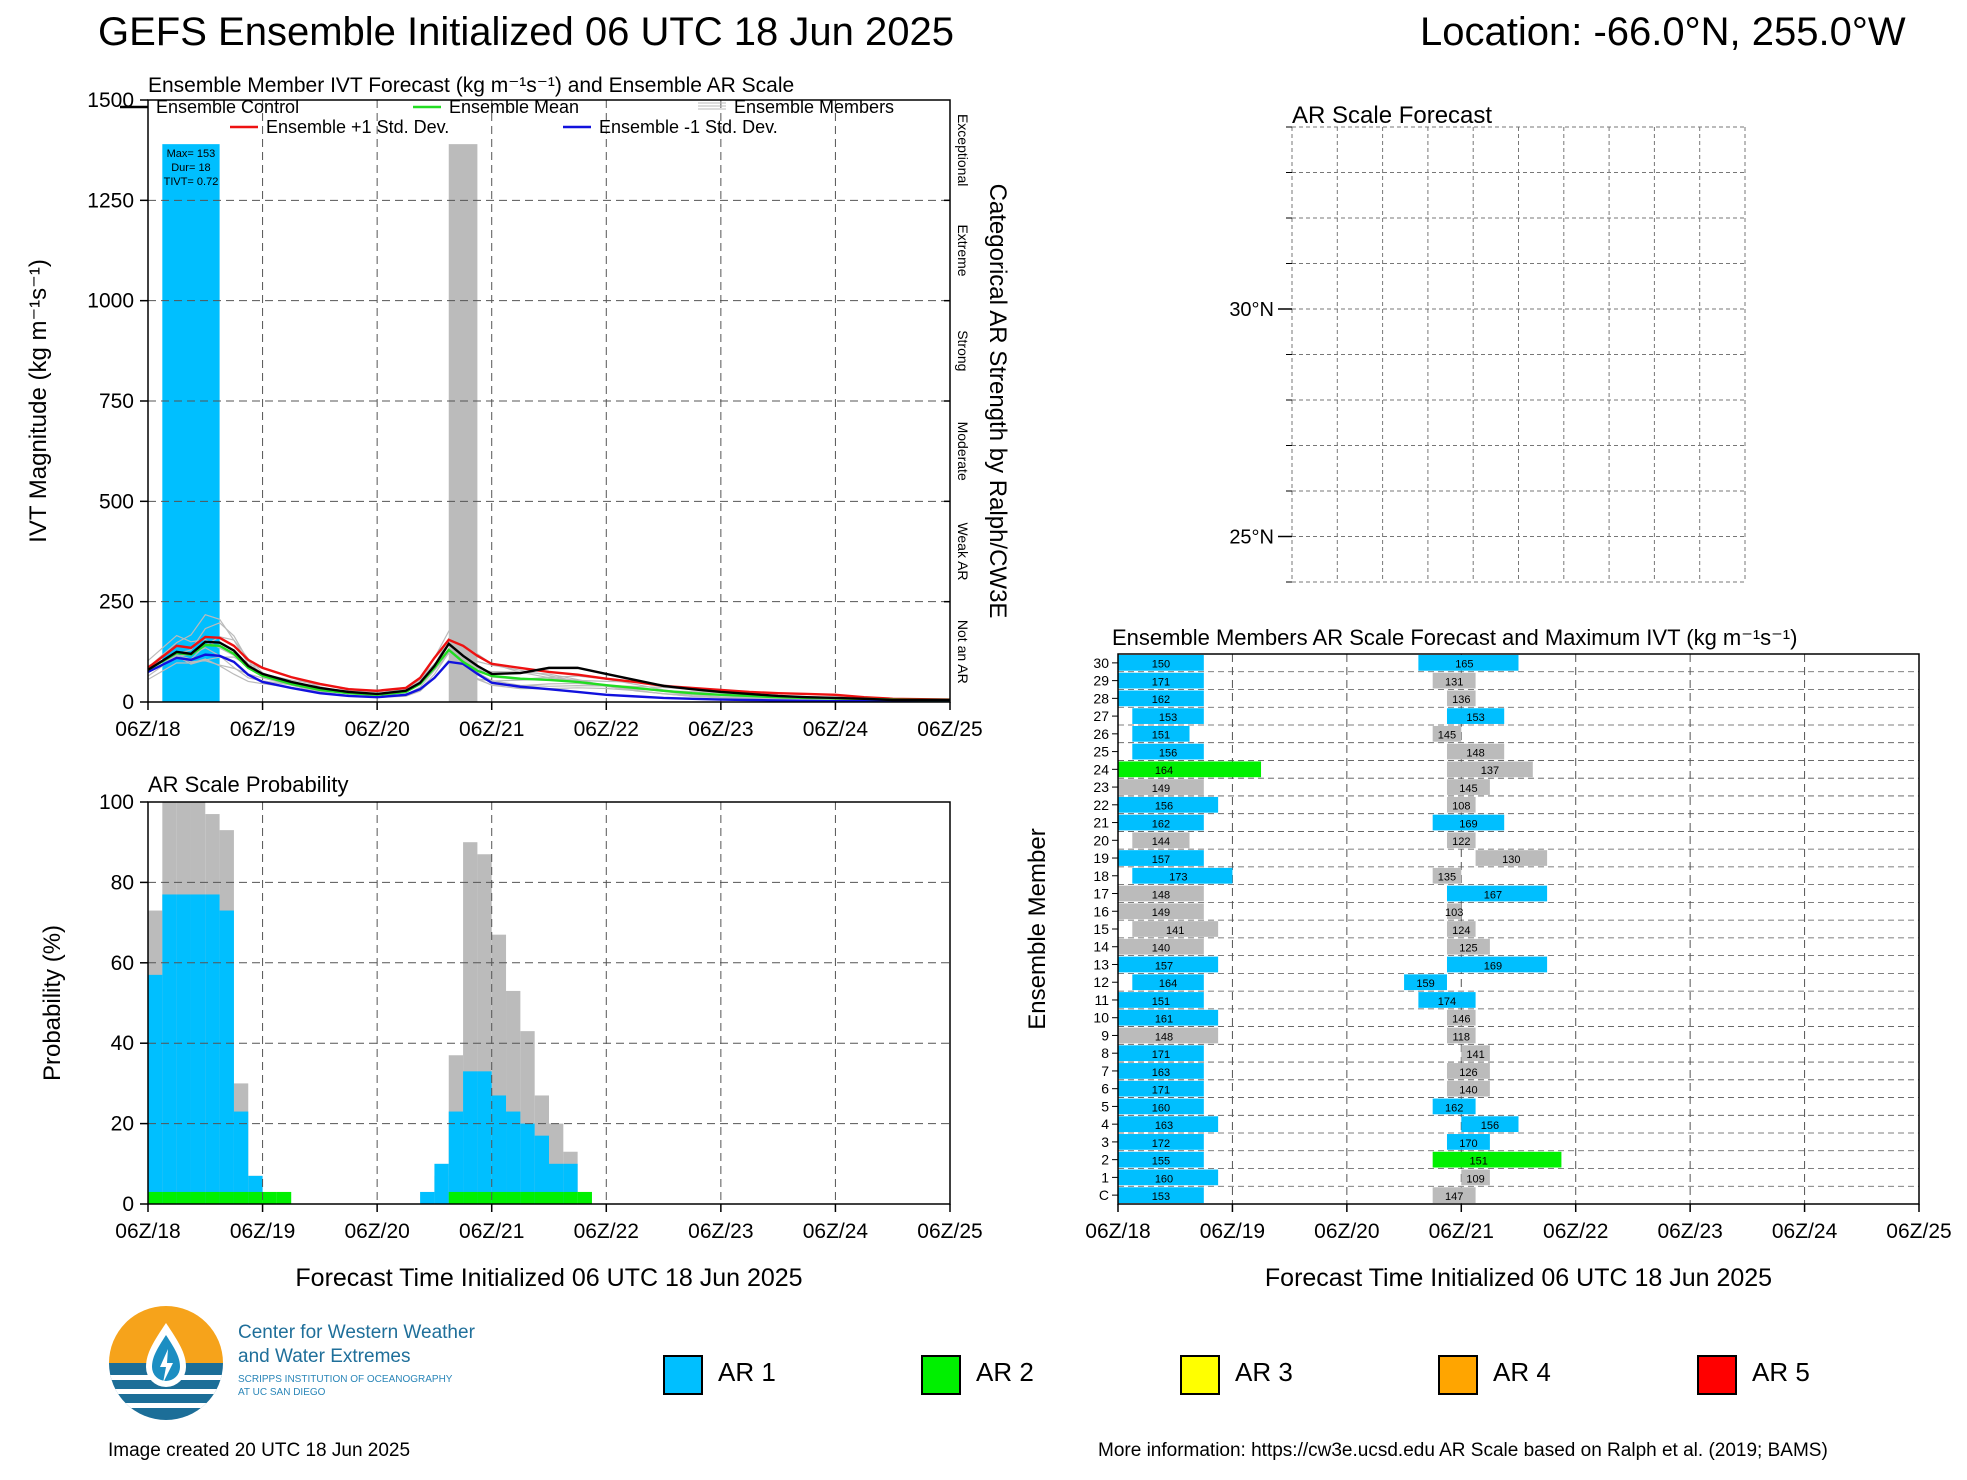 The image size is (1967, 1480). Describe the element at coordinates (1461, 1231) in the screenshot. I see `members-xtick-label: 06Z/21` at that location.